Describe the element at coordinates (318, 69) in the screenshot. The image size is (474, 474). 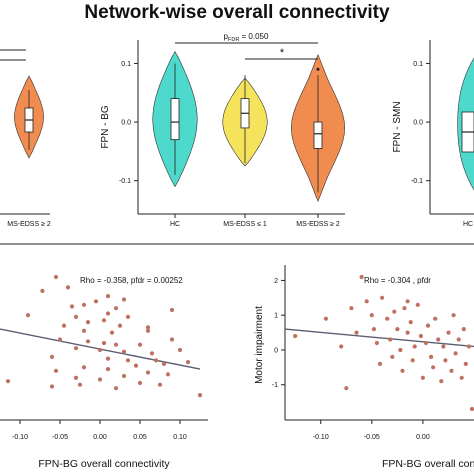
I see `violin-outlier` at that location.